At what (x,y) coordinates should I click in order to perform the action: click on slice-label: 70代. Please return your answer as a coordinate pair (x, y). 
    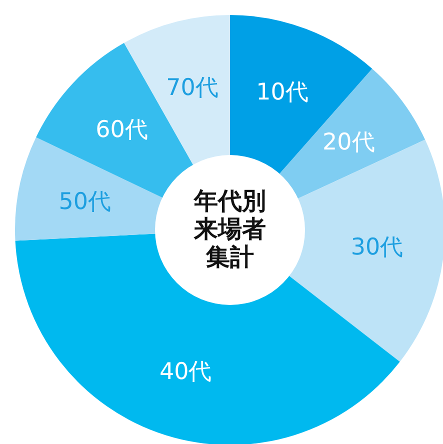
    Looking at the image, I should click on (192, 87).